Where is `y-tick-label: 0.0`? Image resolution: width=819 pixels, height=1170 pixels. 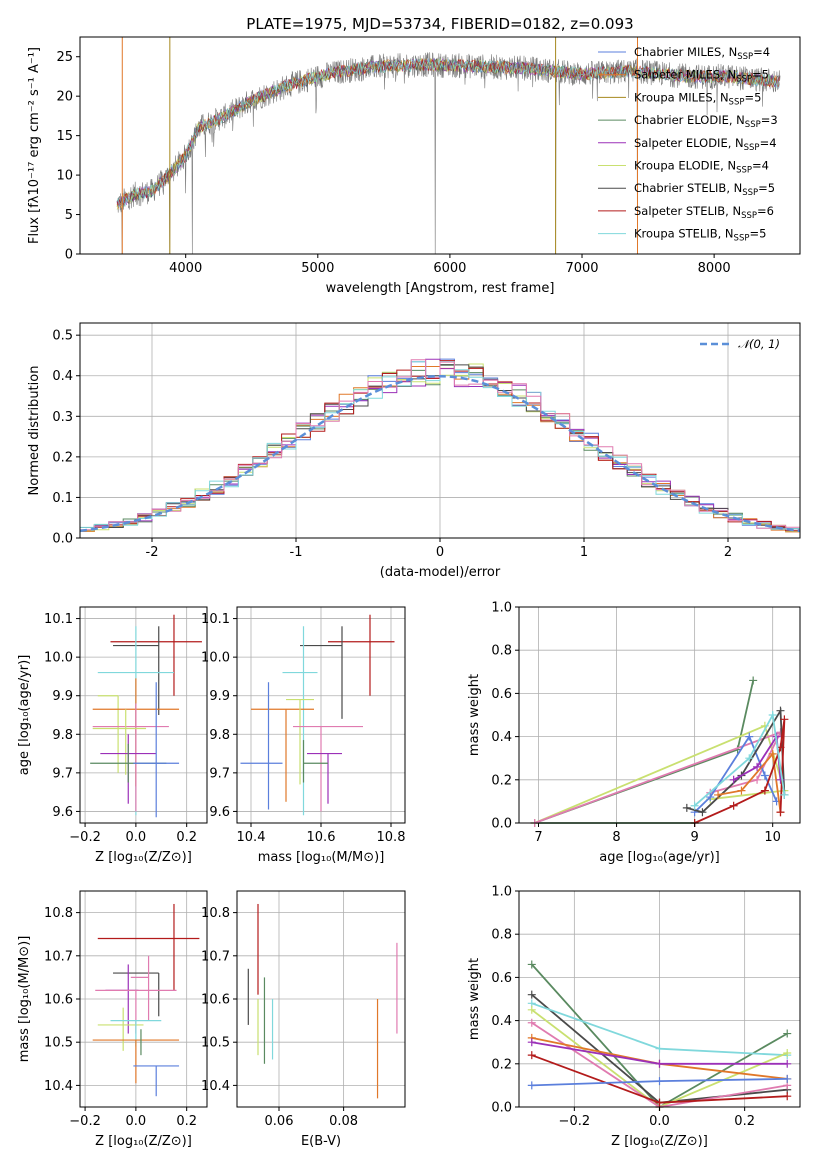
y-tick-label: 0.0 is located at coordinates (501, 1108).